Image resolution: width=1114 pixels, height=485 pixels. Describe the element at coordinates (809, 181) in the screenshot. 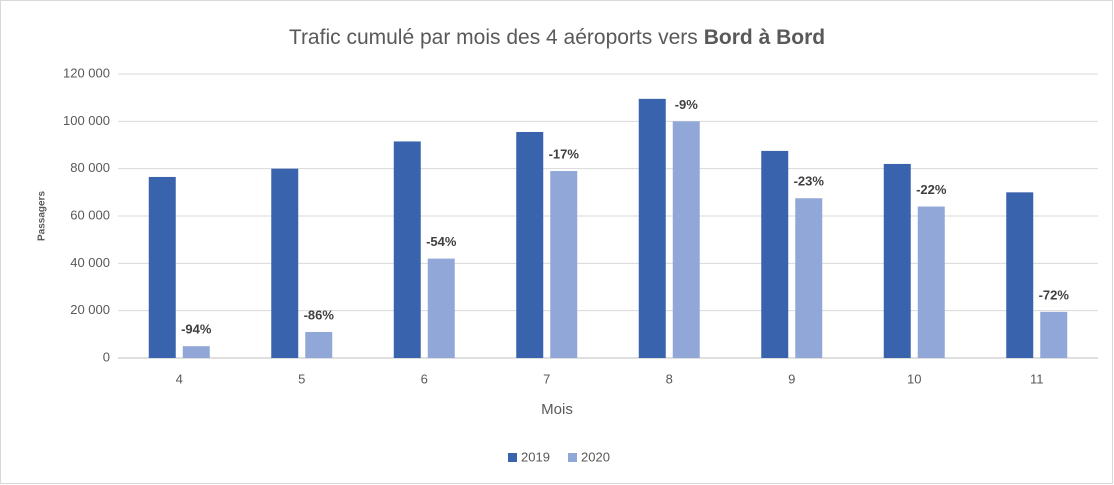

I see `data-label: -23%` at that location.